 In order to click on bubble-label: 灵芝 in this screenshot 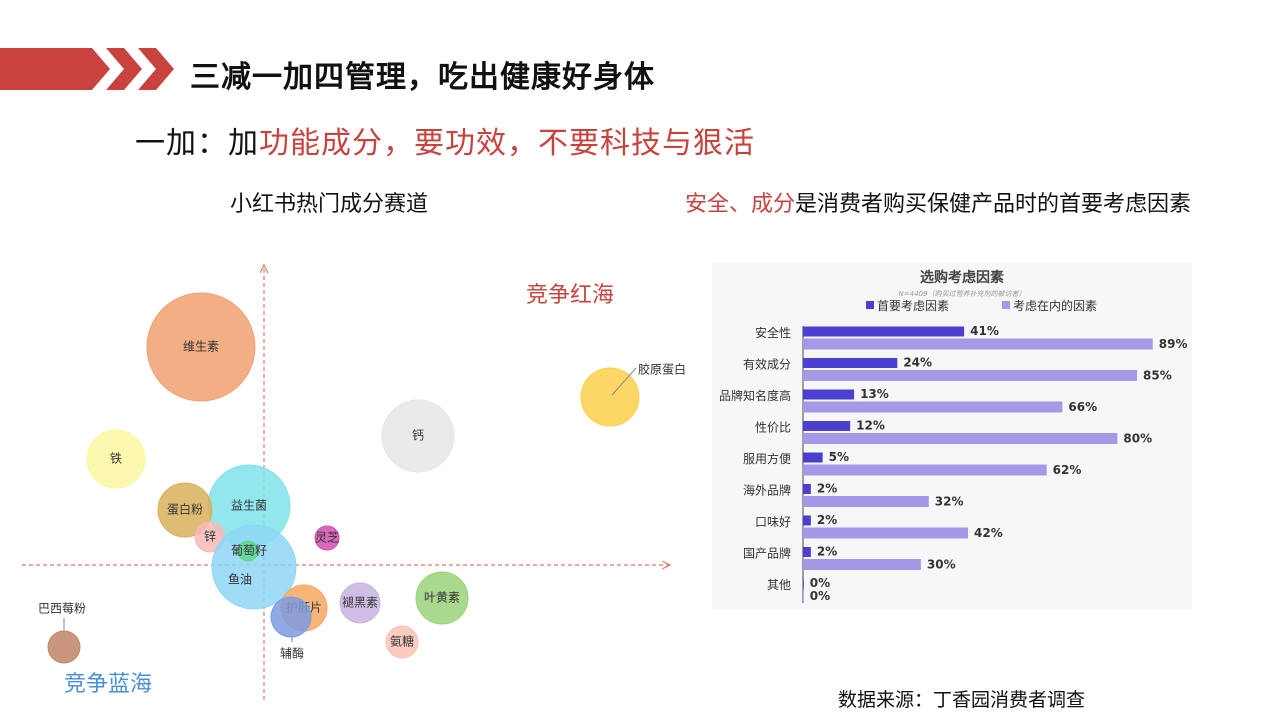, I will do `click(327, 537)`.